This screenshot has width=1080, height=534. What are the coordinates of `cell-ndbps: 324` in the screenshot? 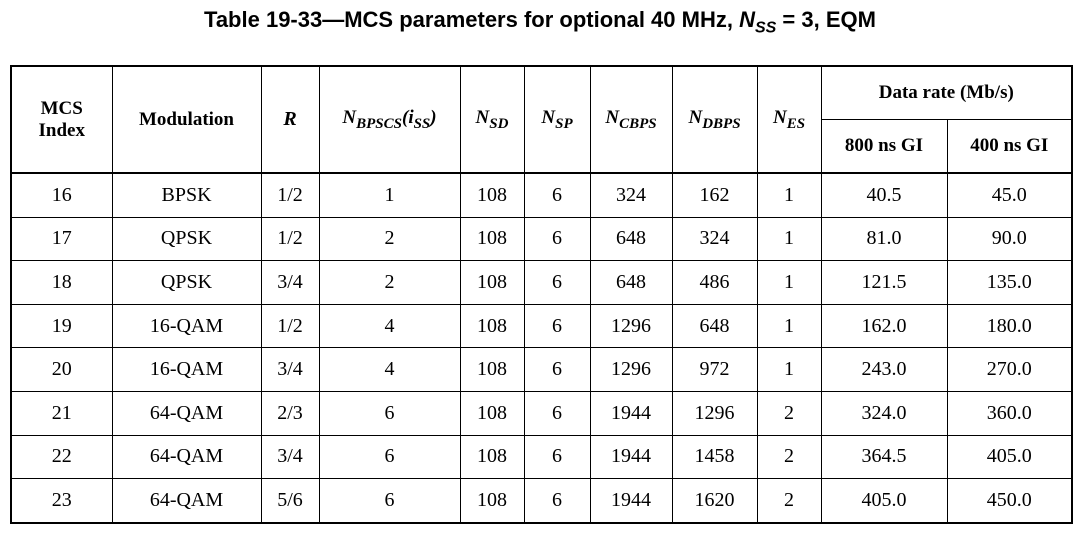 It's located at (714, 239).